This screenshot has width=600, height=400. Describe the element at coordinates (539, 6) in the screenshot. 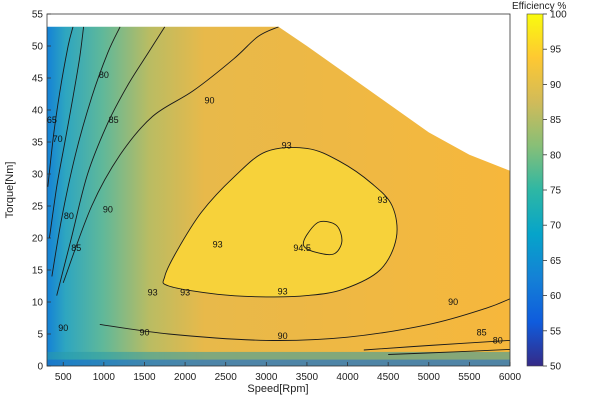

I see `colorbar-title: Efficiency %` at that location.